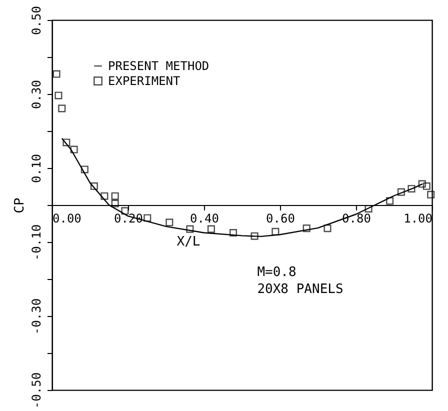  What do you see at coordinates (159, 66) in the screenshot?
I see `legend-label: PRESENT METHOD` at bounding box center [159, 66].